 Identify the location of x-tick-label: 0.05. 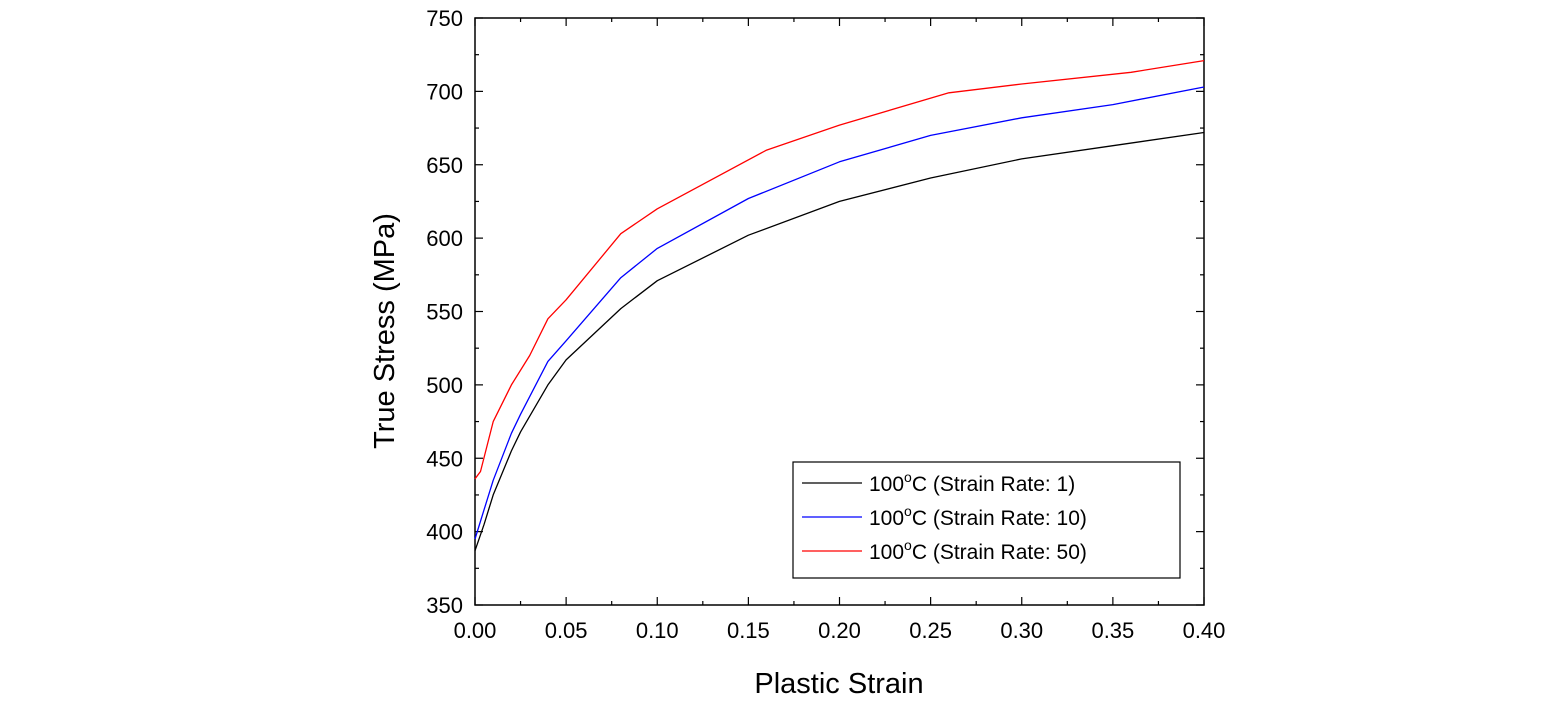
(566, 630).